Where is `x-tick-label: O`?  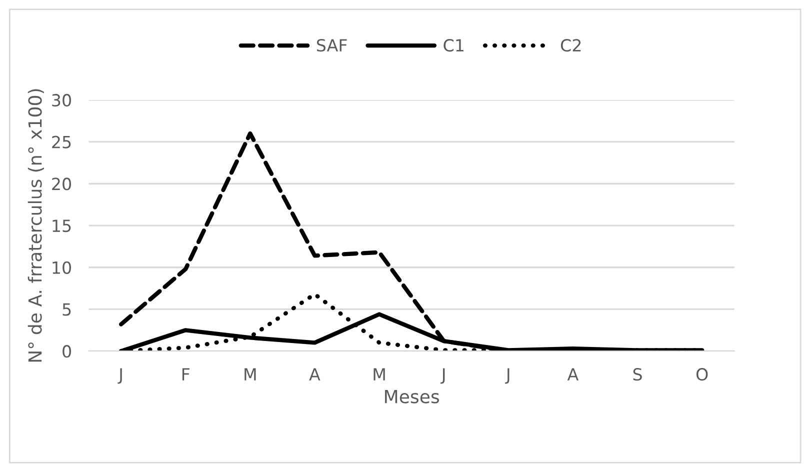 x-tick-label: O is located at coordinates (702, 374).